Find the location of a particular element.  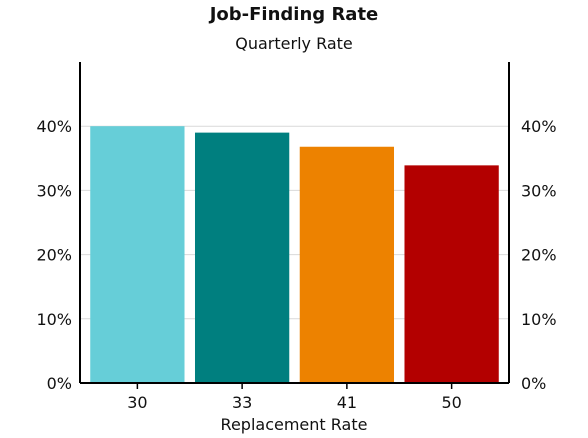

chart-title: Job-Finding Rate is located at coordinates (293, 14).